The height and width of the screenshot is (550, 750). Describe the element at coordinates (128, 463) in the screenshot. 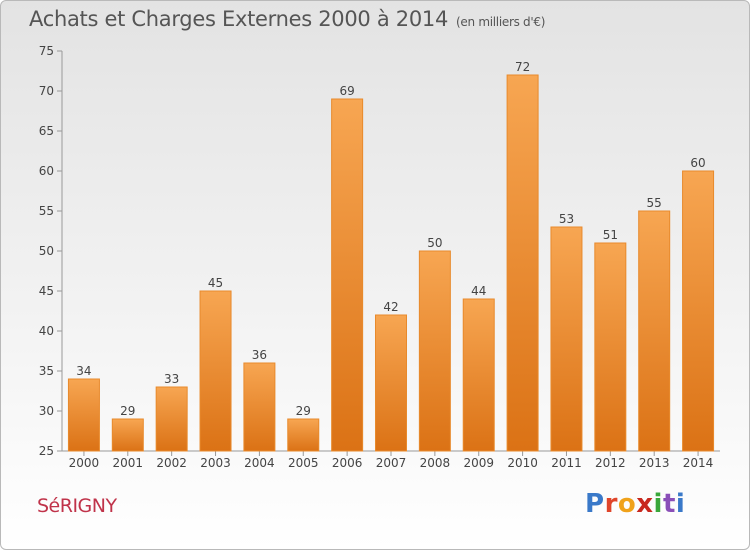

I see `x-tick-label: 2001` at that location.